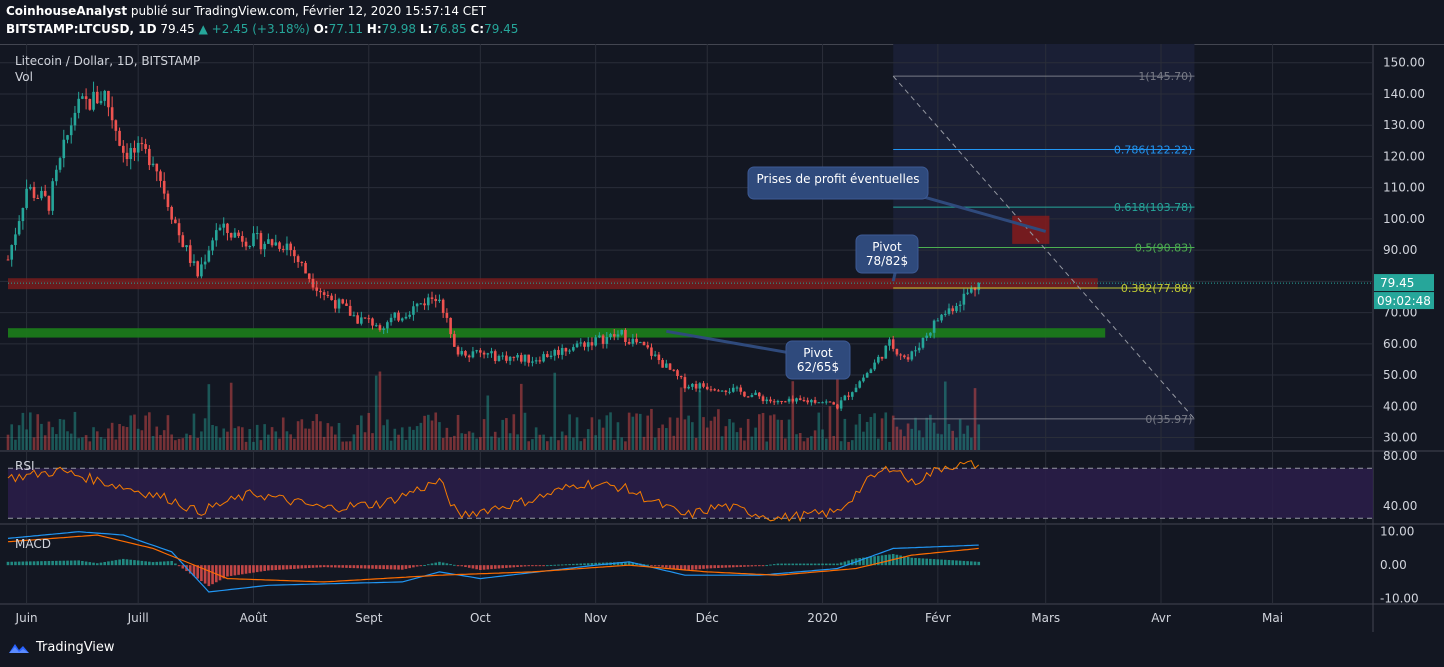  What do you see at coordinates (449, 29) in the screenshot?
I see `low-value: 76.85` at bounding box center [449, 29].